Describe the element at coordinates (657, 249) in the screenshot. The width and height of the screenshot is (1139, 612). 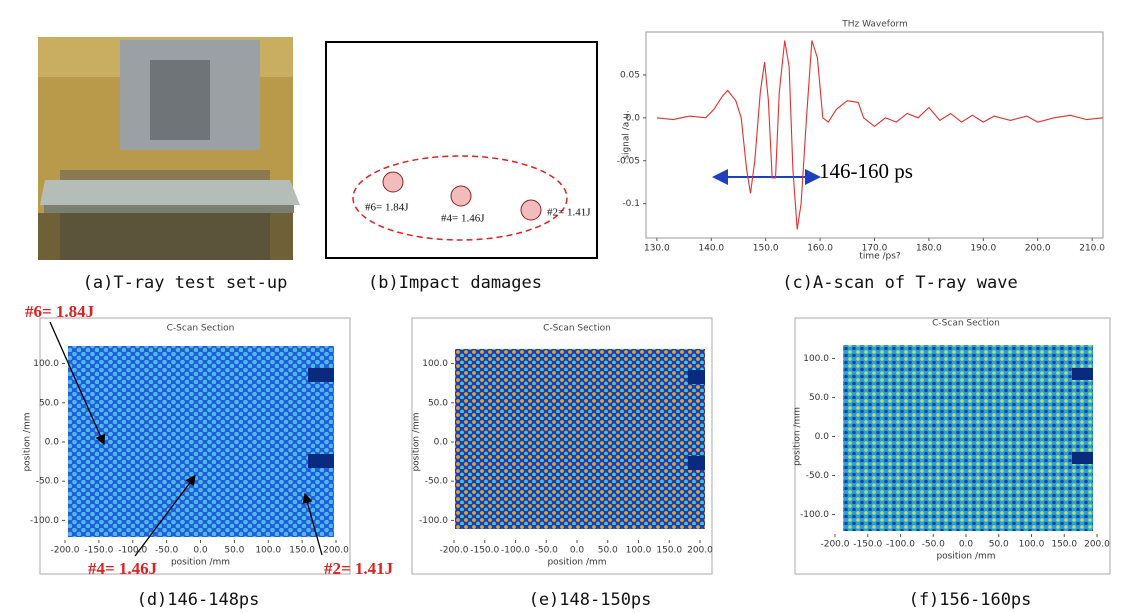
I see `x-tick-label: 130.0` at that location.